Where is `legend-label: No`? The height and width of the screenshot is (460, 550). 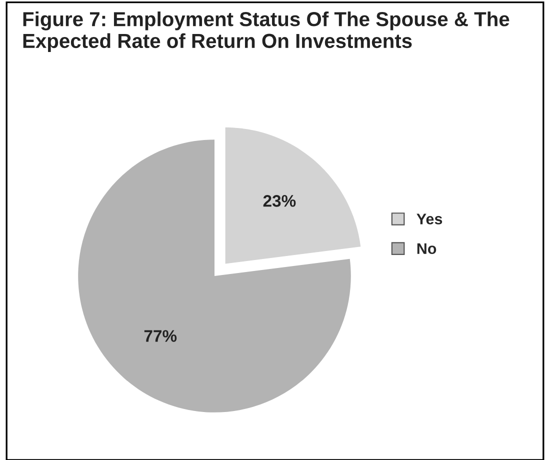 legend-label: No is located at coordinates (426, 248).